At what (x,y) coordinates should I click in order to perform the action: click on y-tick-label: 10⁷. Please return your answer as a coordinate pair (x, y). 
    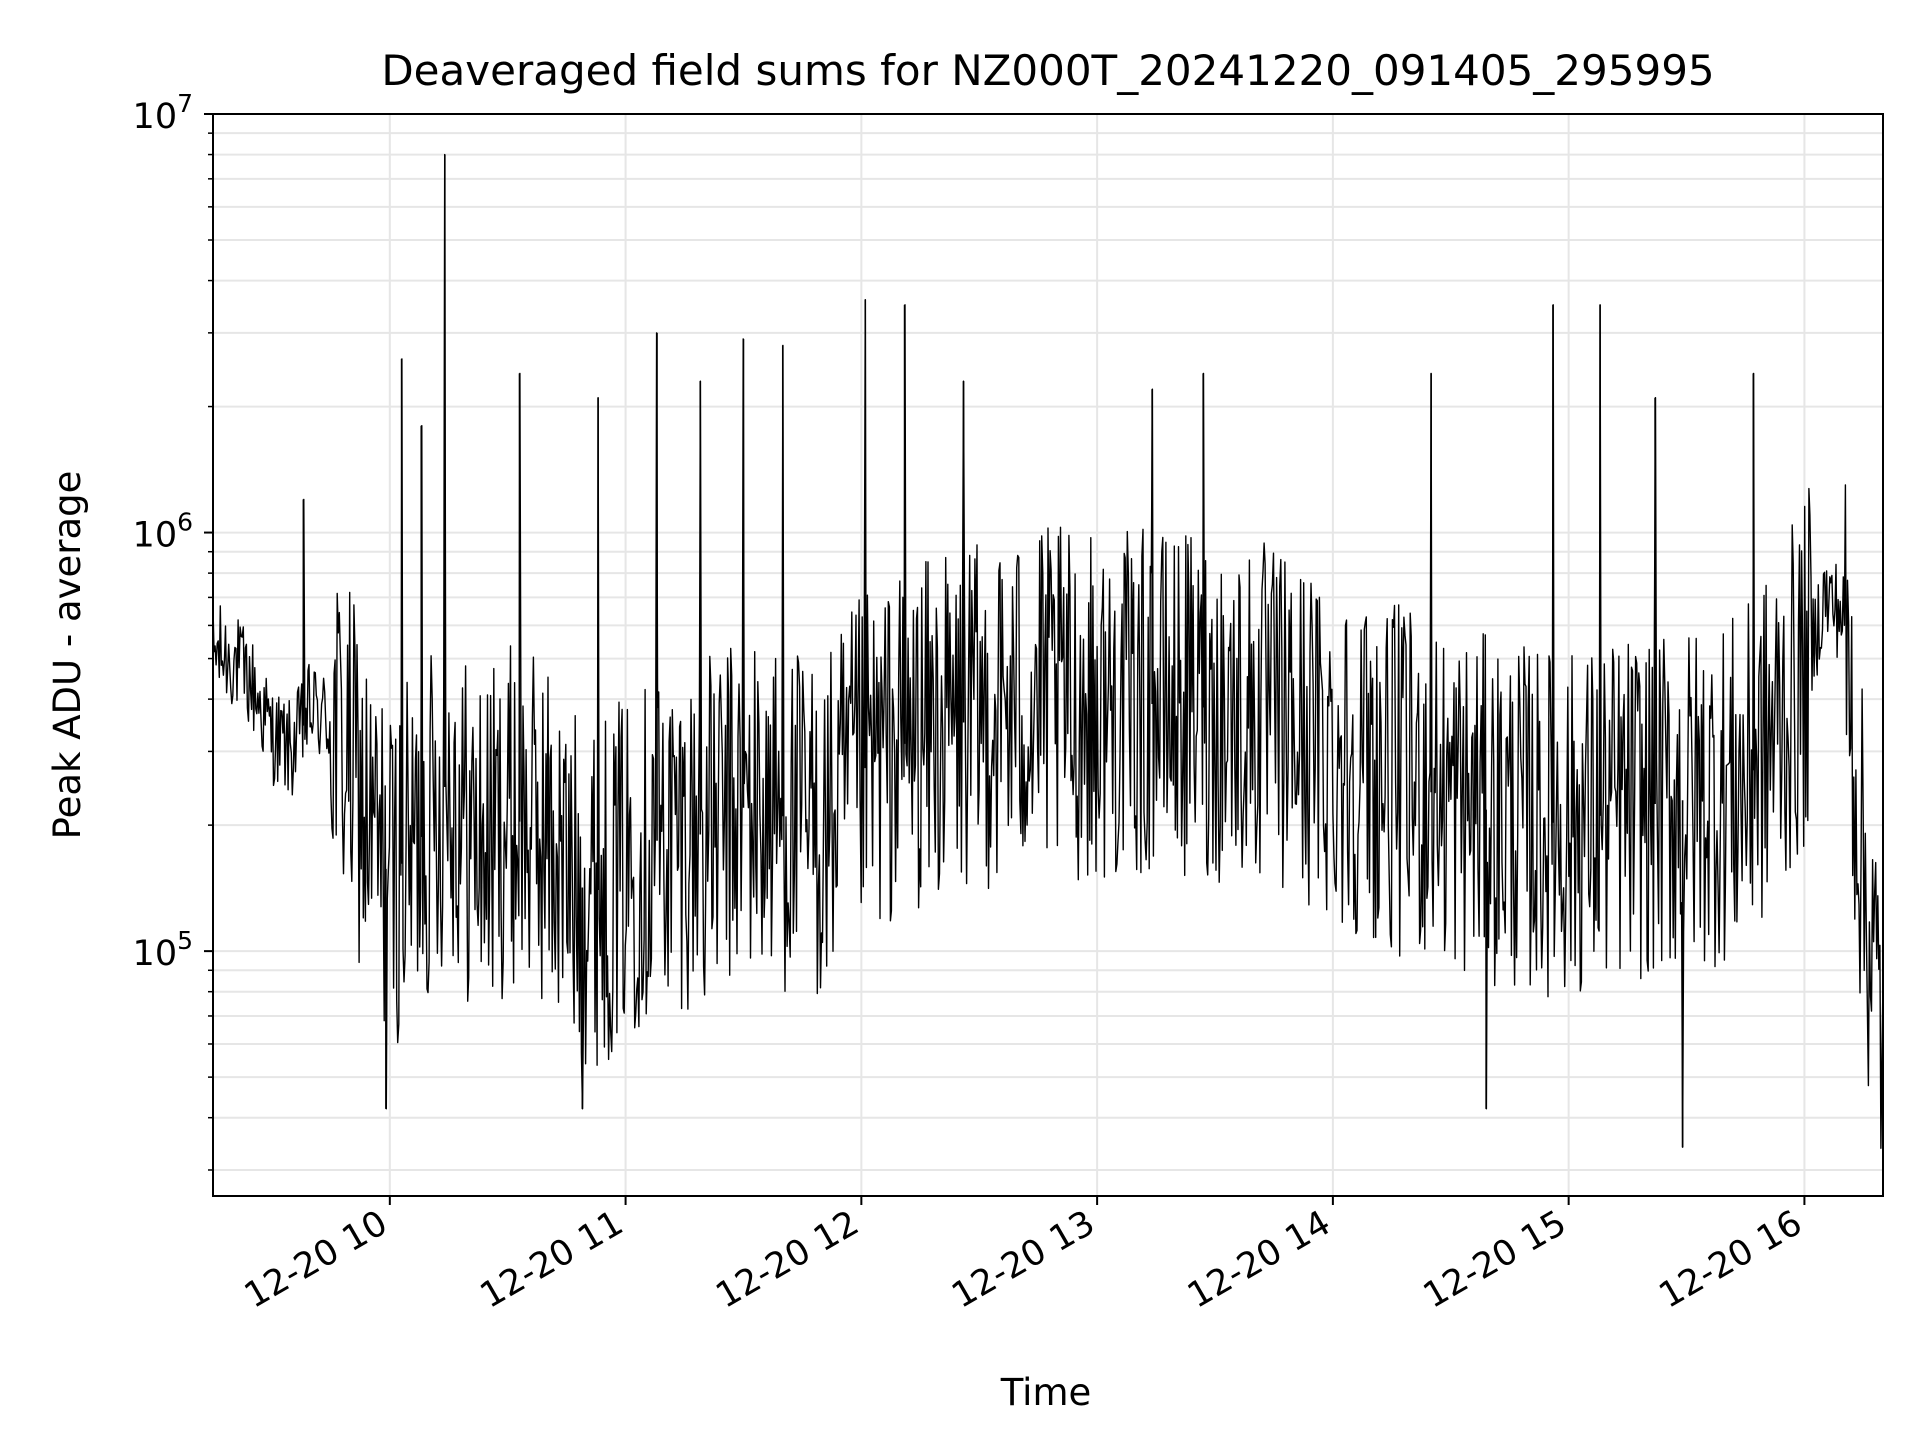
    Looking at the image, I should click on (163, 113).